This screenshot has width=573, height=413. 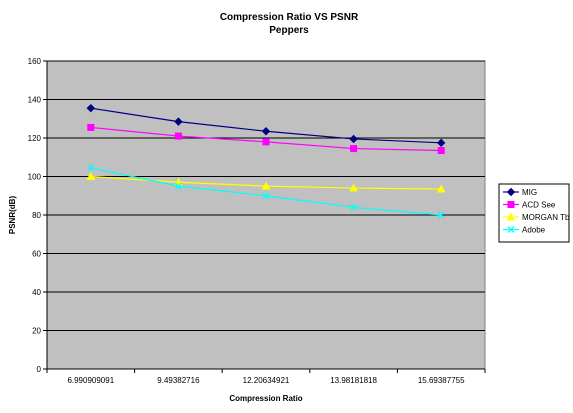 I want to click on y-tick-label: 80, so click(x=36, y=215).